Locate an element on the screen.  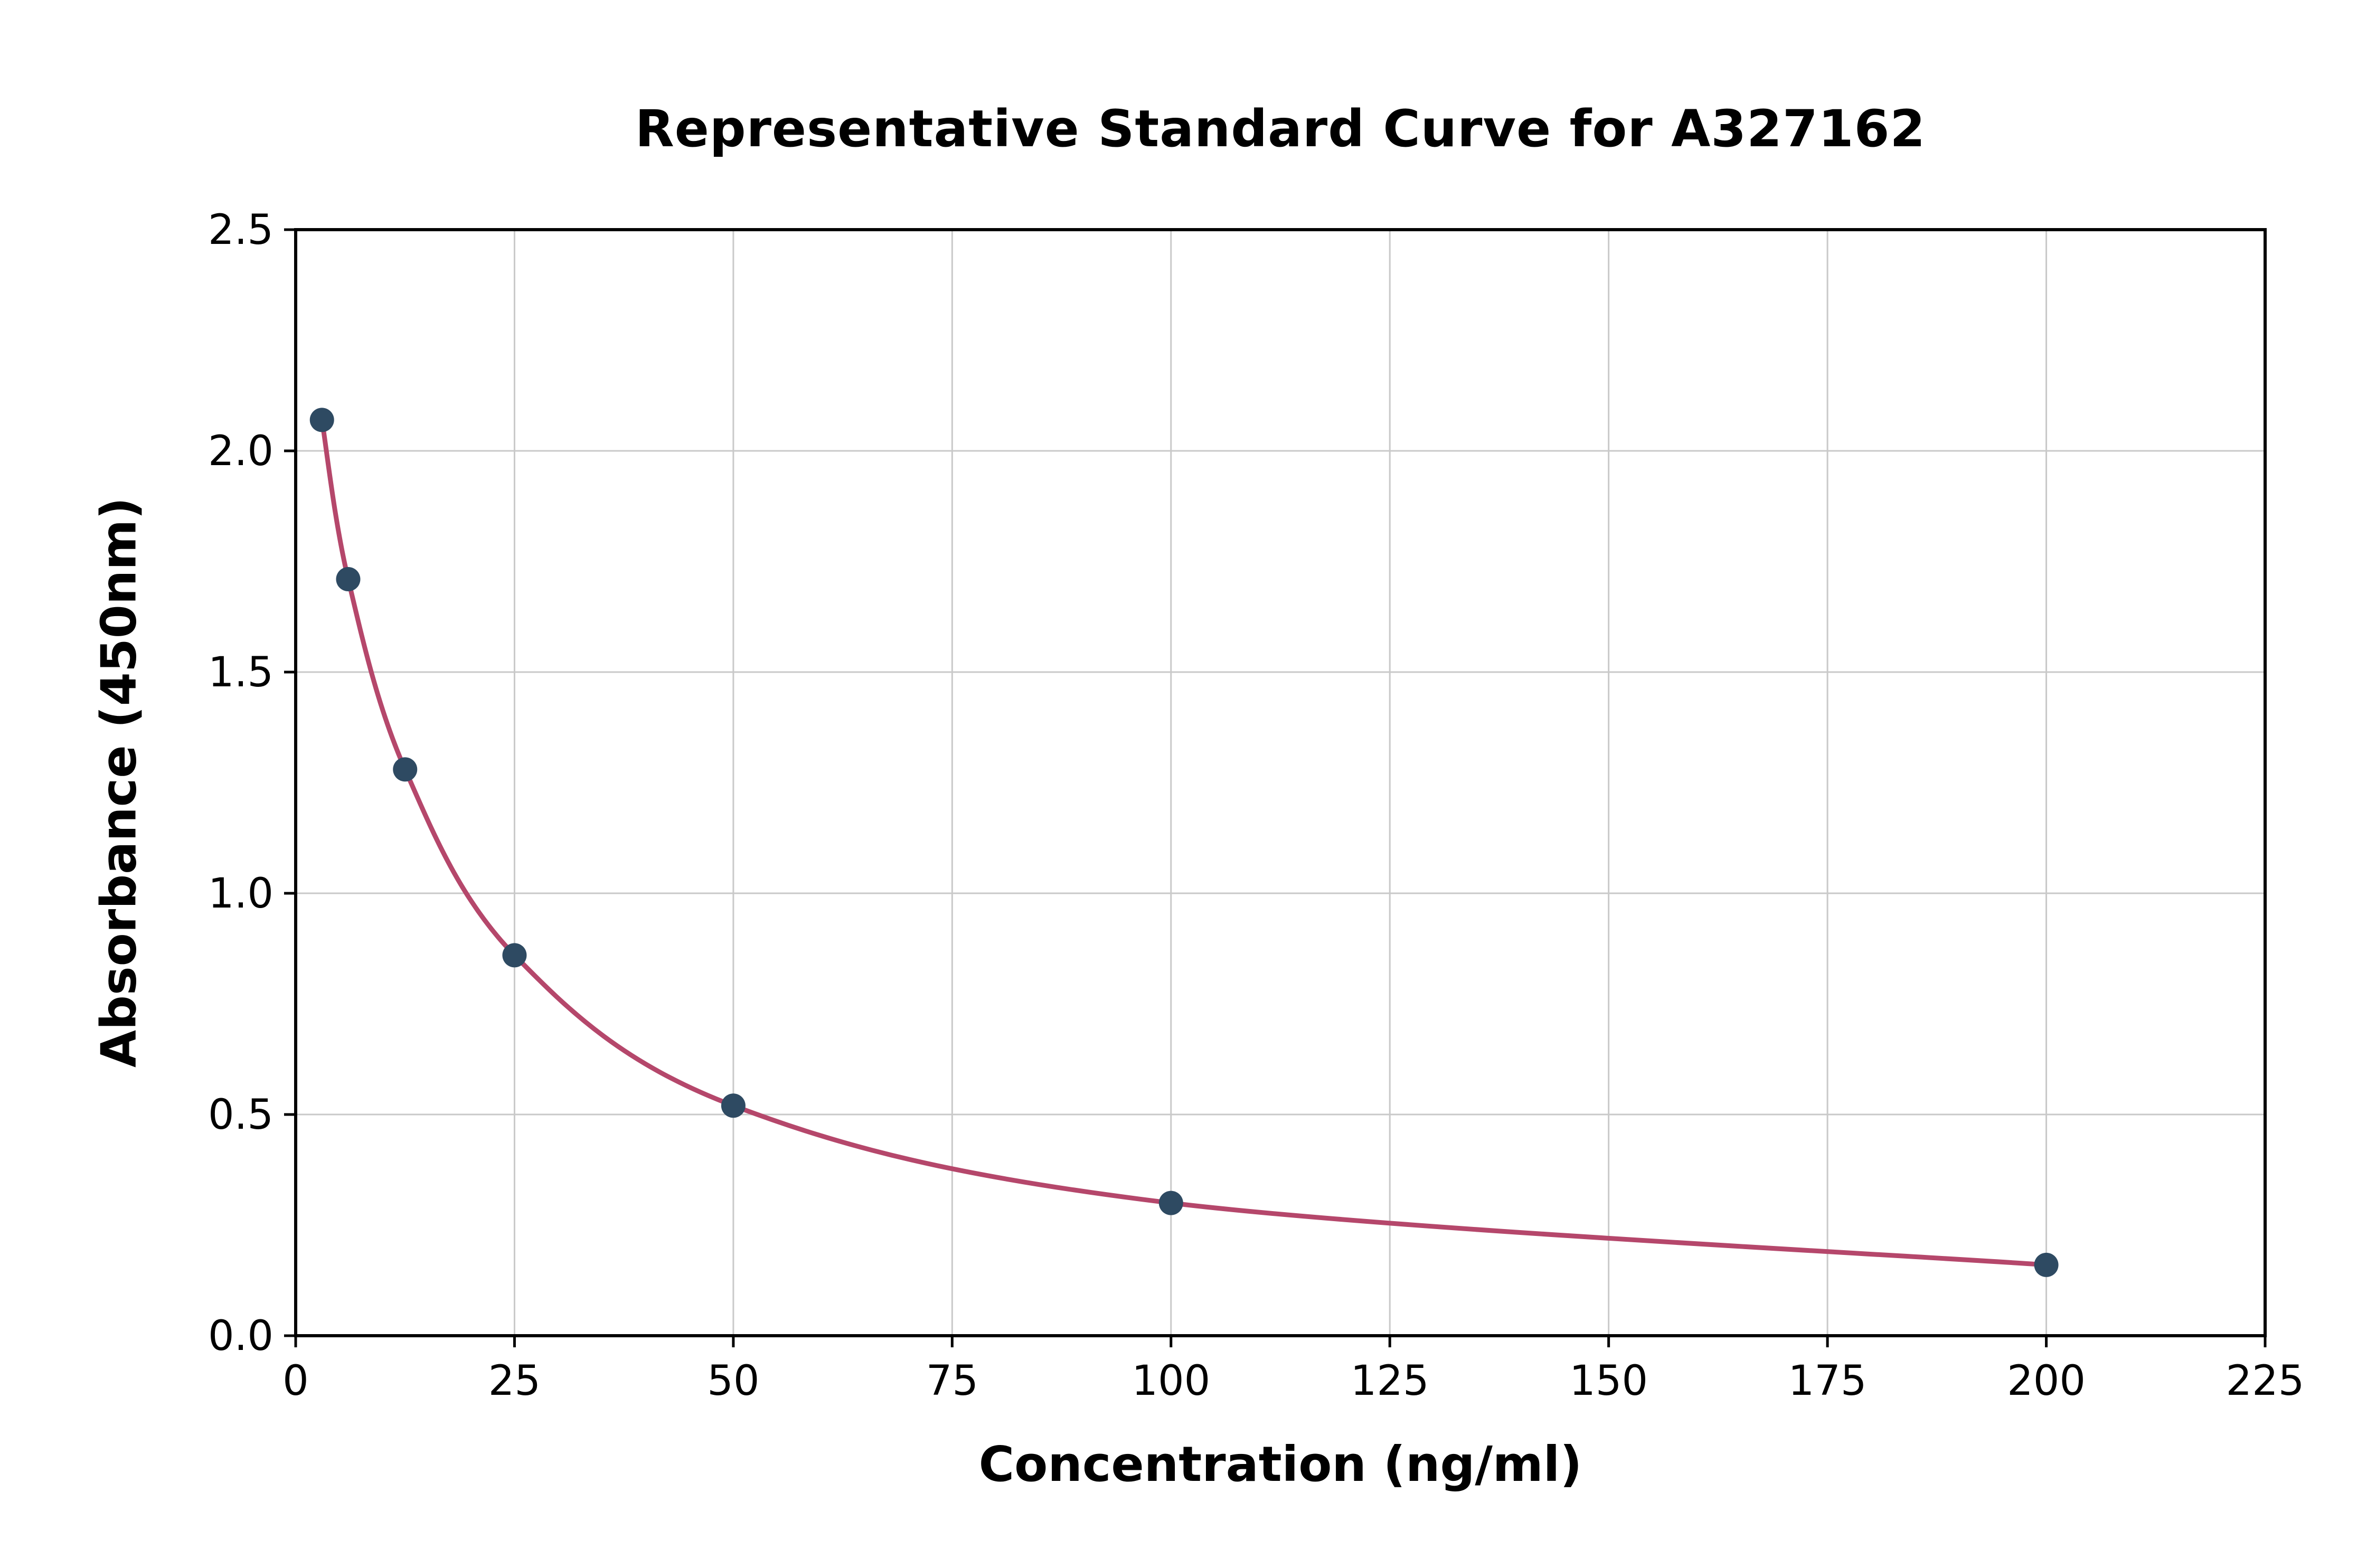
x-tick-label: 200 is located at coordinates (2047, 1381).